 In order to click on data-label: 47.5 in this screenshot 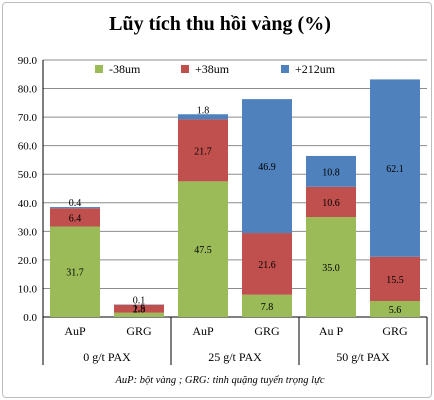, I will do `click(203, 250)`.